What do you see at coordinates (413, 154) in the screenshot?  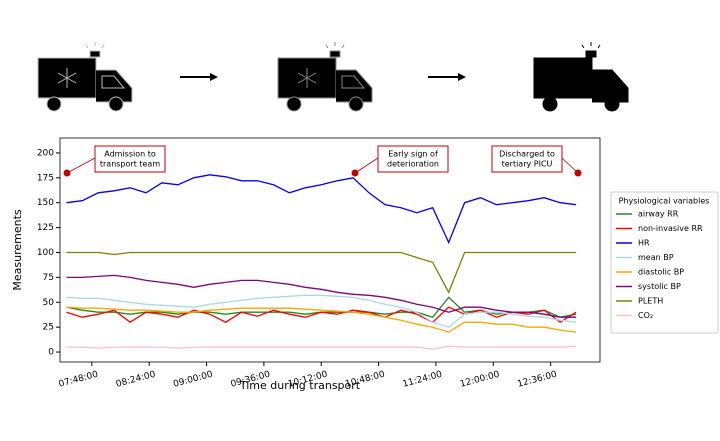 I see `annotation-text: Early sign of` at bounding box center [413, 154].